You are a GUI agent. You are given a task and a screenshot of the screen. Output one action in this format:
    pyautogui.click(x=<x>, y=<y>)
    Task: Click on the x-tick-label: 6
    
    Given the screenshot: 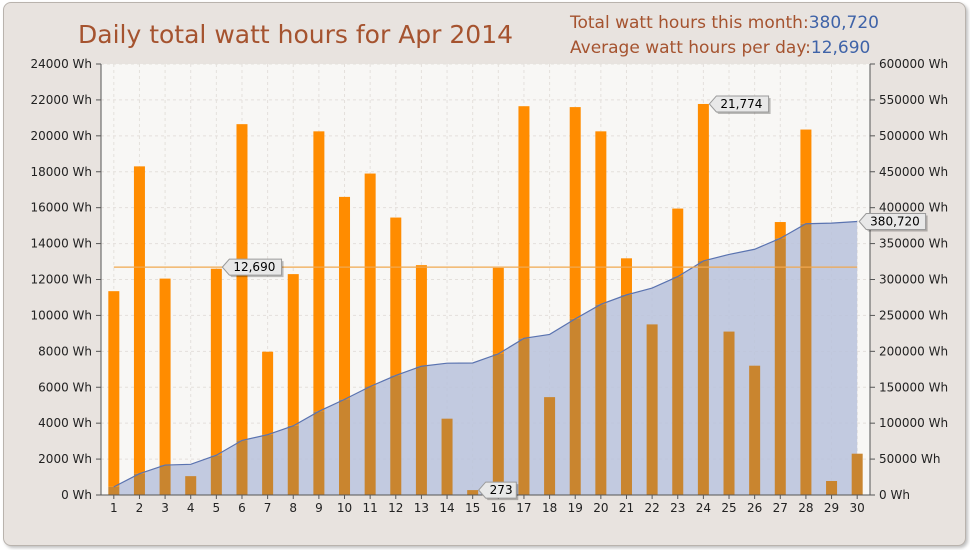 What is the action you would take?
    pyautogui.click(x=242, y=508)
    